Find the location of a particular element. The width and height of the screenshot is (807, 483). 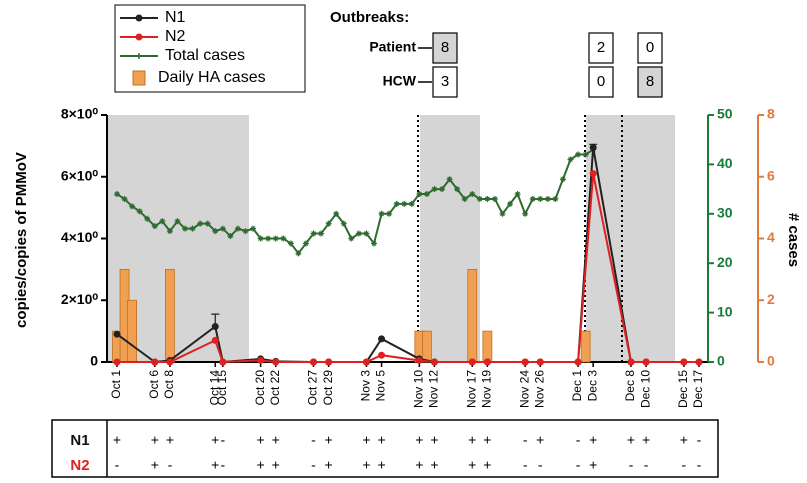

x-tick-label: Oct 20 is located at coordinates (260, 388).